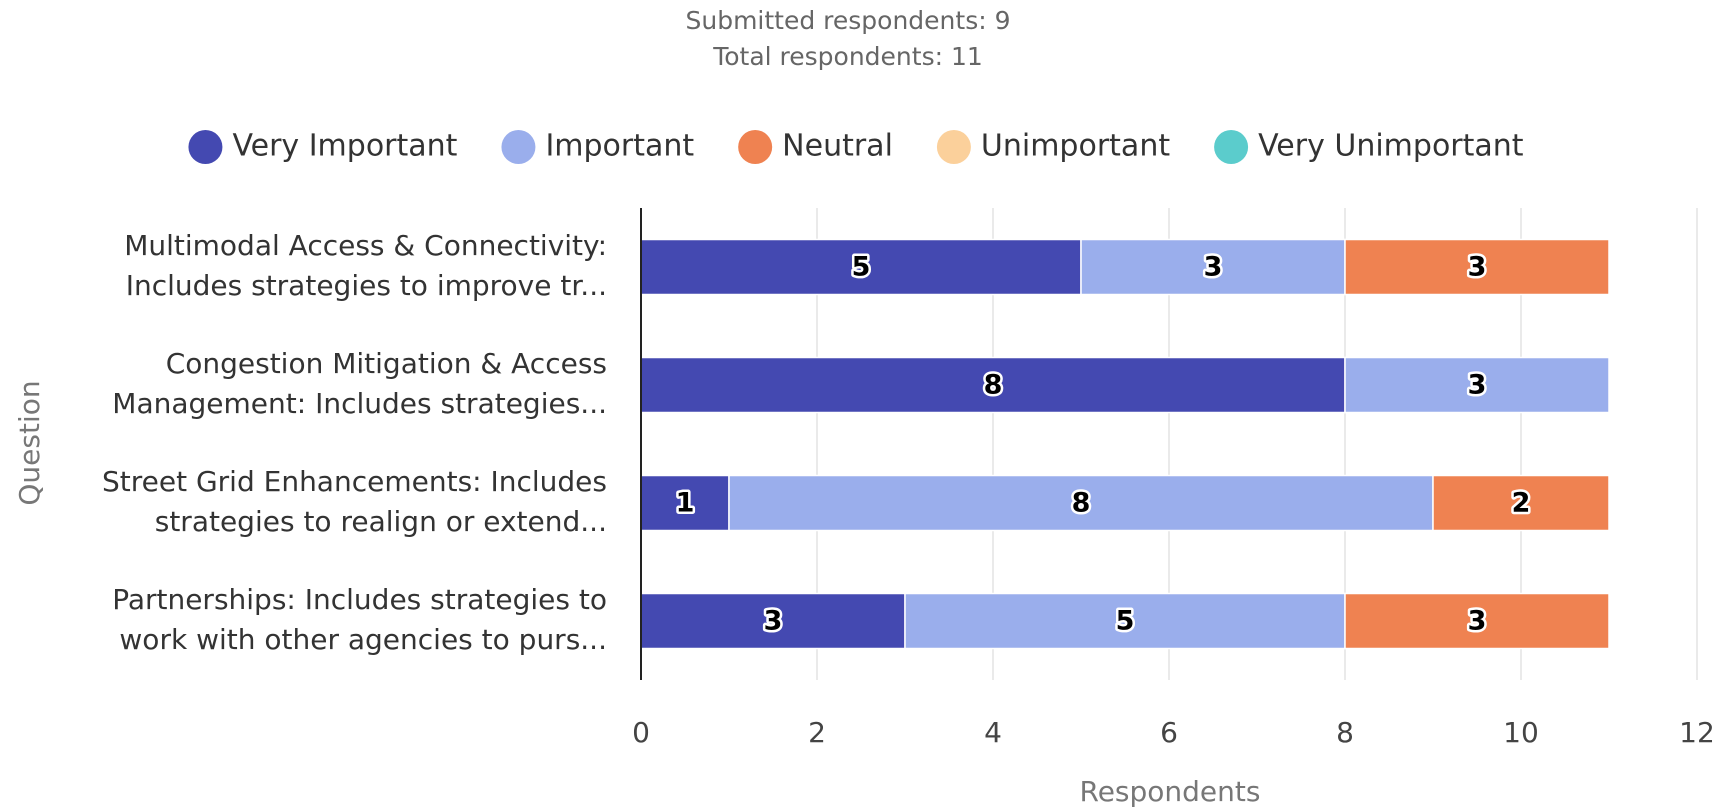  I want to click on x-axis-label: Respondents, so click(1170, 791).